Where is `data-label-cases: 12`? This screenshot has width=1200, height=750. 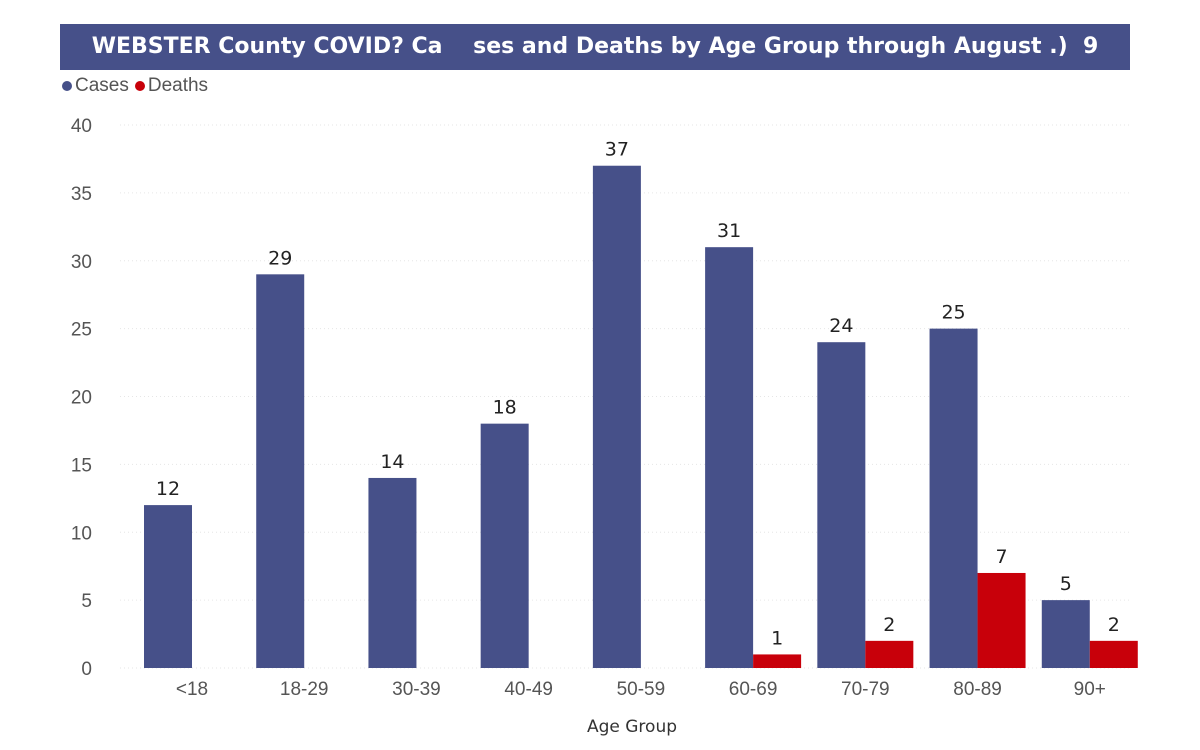 data-label-cases: 12 is located at coordinates (168, 489).